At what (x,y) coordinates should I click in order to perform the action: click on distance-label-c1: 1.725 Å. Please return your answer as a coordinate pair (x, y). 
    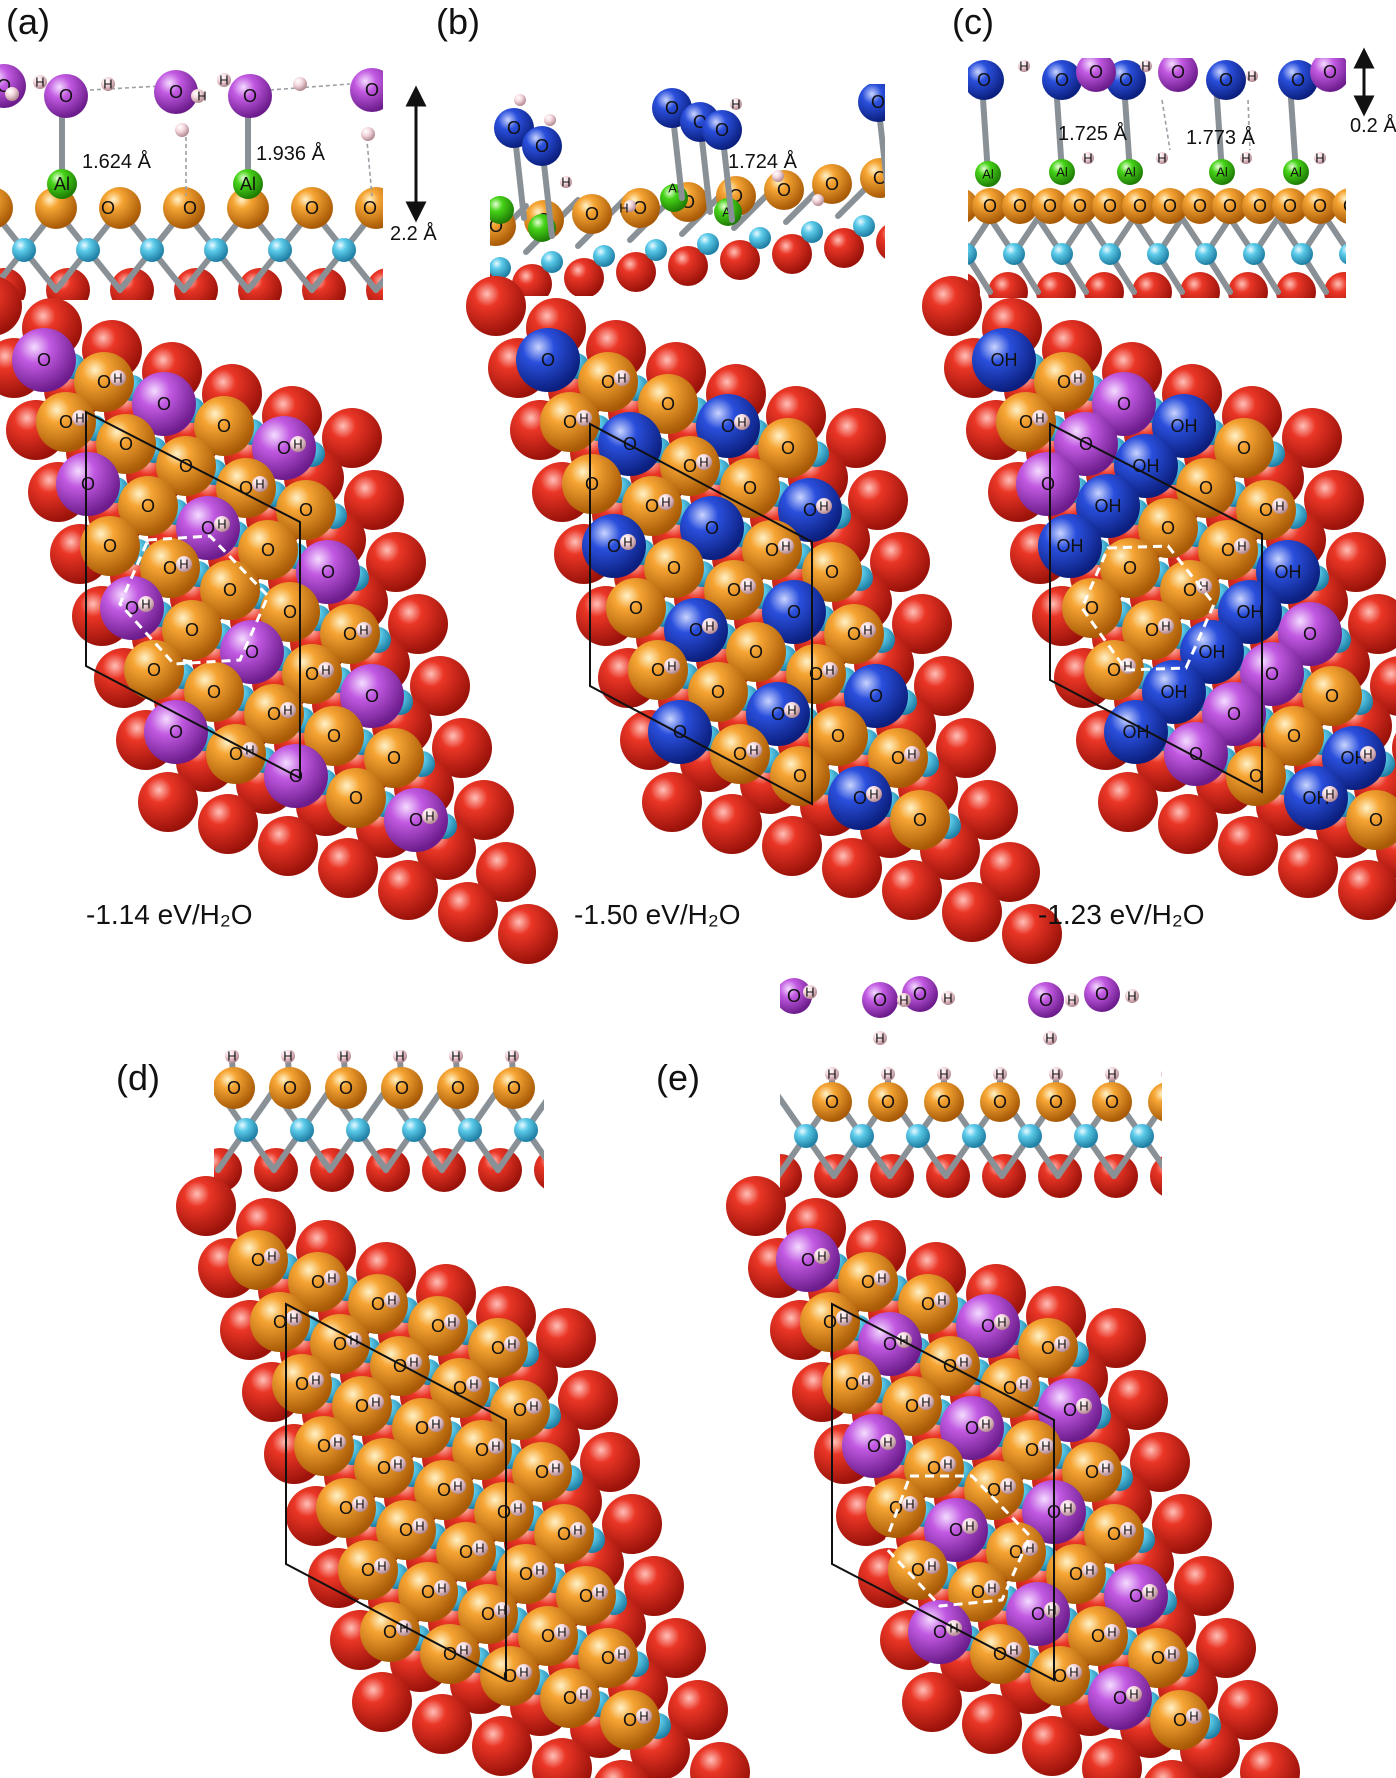
    Looking at the image, I should click on (1093, 133).